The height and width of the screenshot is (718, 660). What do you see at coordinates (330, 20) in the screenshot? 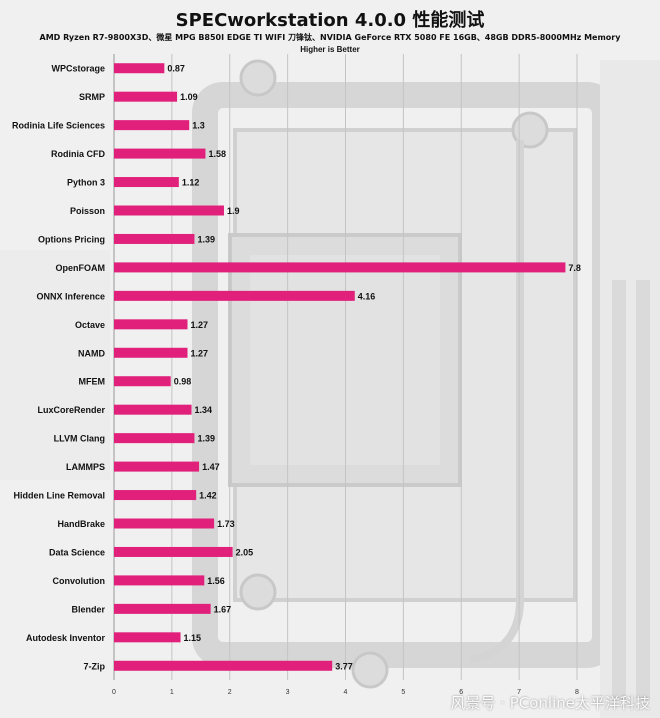
I see `chart-title: SPECworkstation 4.0.0 性能测试` at bounding box center [330, 20].